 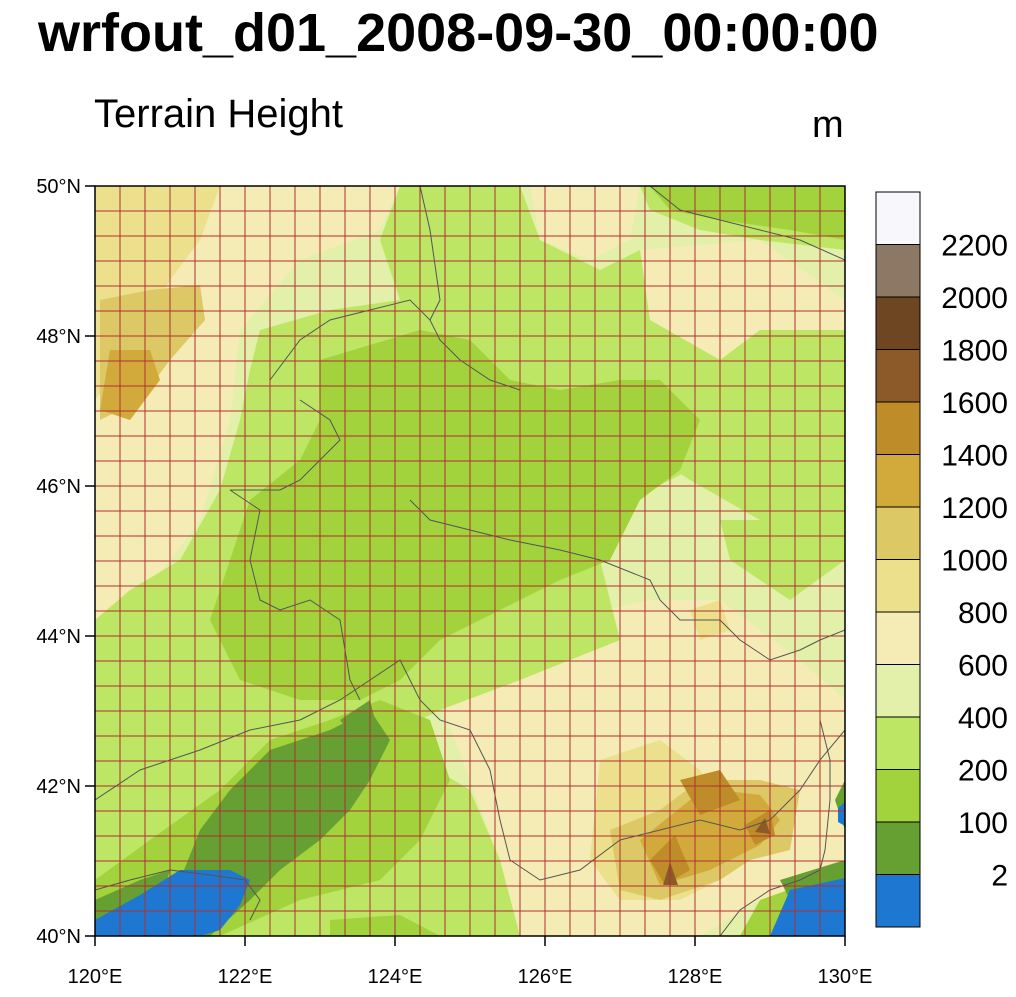 I want to click on y-tick-label: 46°N, so click(x=58, y=487).